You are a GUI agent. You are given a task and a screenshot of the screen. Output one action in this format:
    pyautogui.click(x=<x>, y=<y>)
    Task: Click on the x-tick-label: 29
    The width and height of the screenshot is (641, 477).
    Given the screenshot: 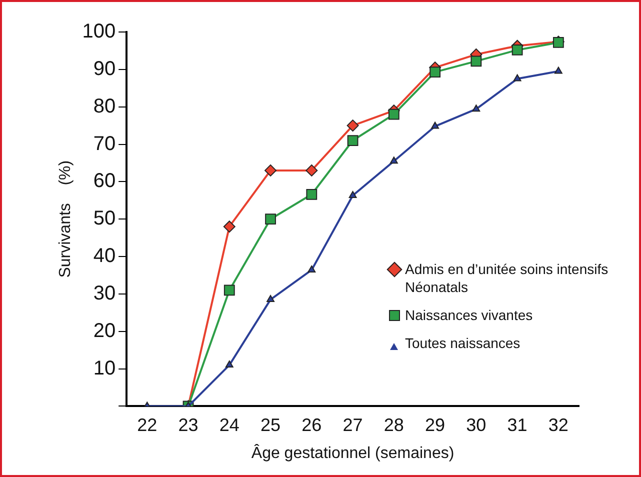 What is the action you would take?
    pyautogui.click(x=435, y=424)
    